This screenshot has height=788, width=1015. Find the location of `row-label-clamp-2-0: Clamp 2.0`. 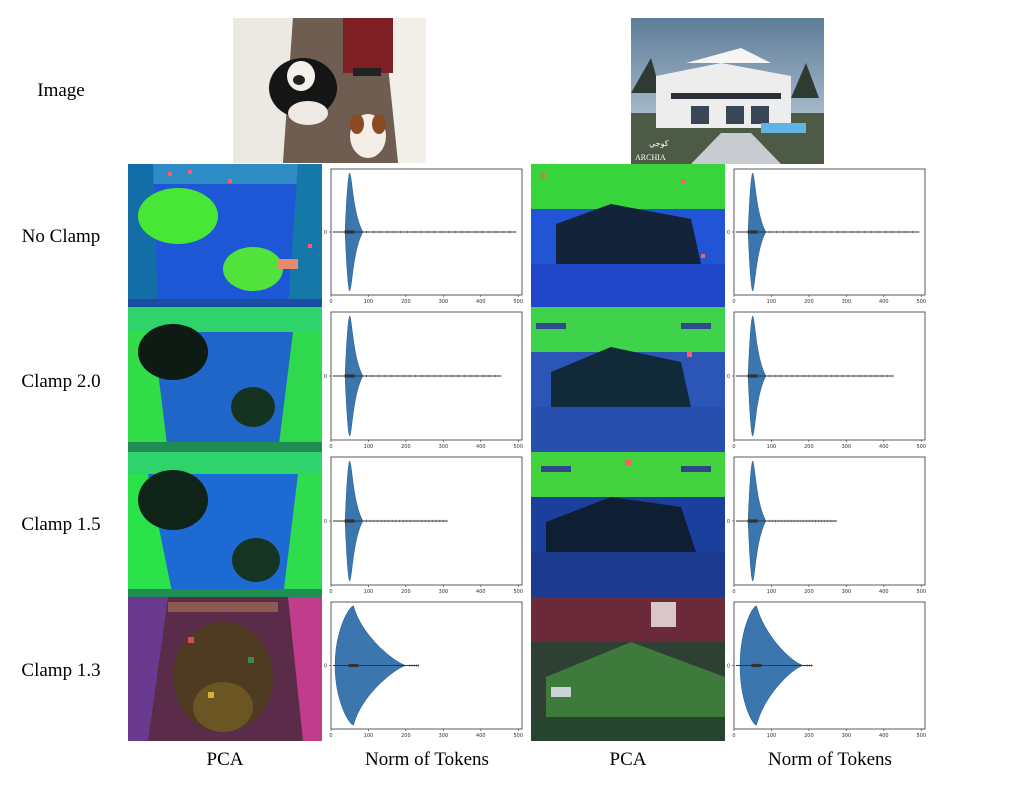

row-label-clamp-2-0: Clamp 2.0 is located at coordinates (61, 381).